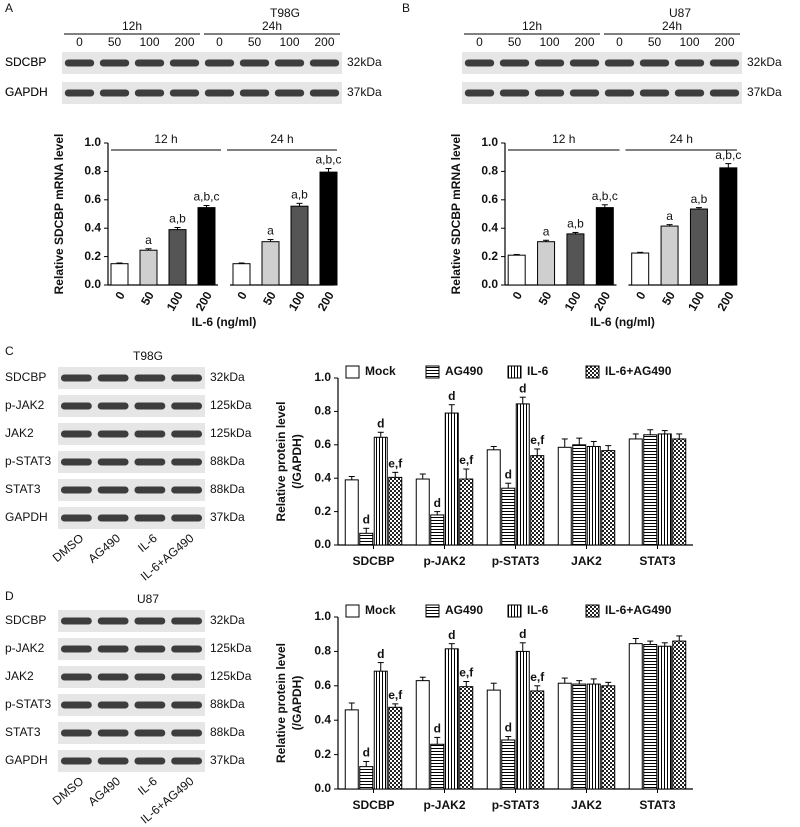 This screenshot has width=800, height=827. What do you see at coordinates (115, 42) in the screenshot?
I see `lane-label: 50` at bounding box center [115, 42].